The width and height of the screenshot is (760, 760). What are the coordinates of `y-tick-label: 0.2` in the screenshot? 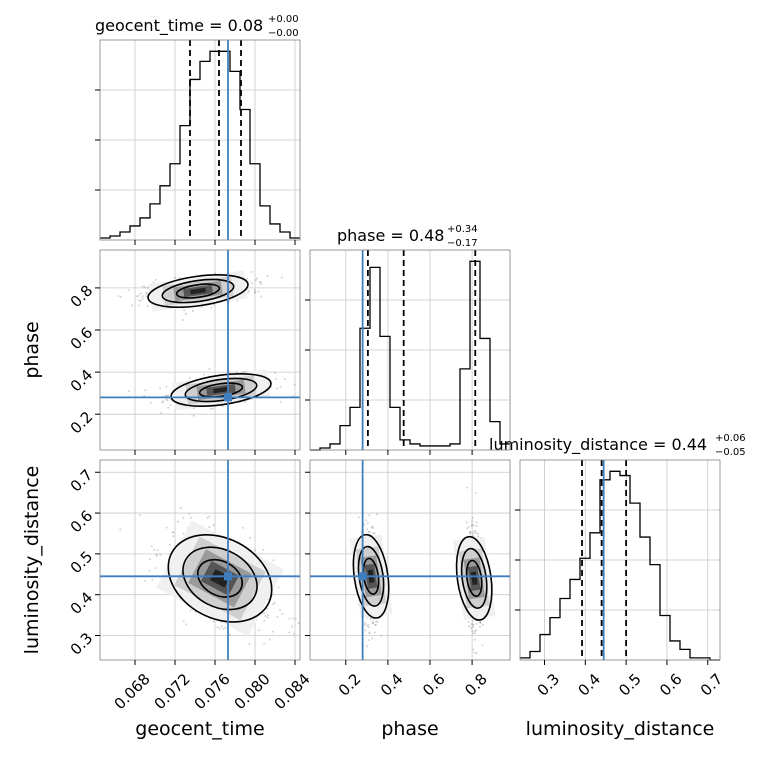 It's located at (82, 423).